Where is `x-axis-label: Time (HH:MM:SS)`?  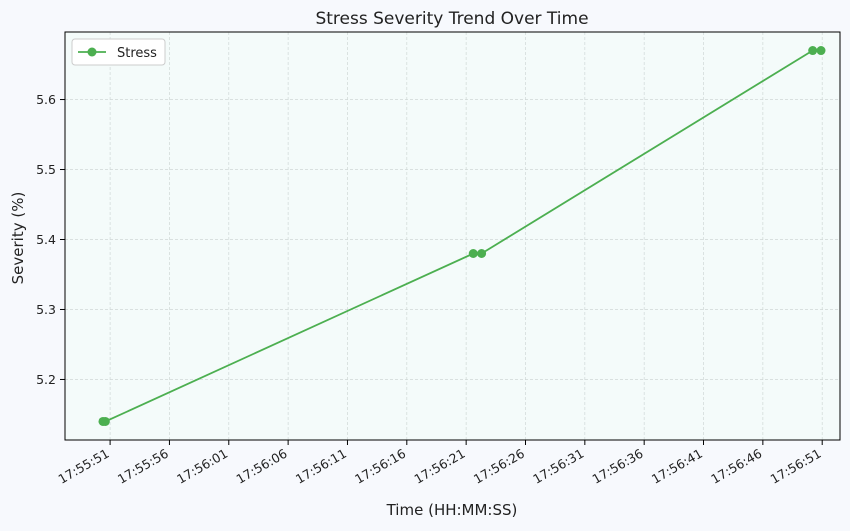 x-axis-label: Time (HH:MM:SS) is located at coordinates (452, 510).